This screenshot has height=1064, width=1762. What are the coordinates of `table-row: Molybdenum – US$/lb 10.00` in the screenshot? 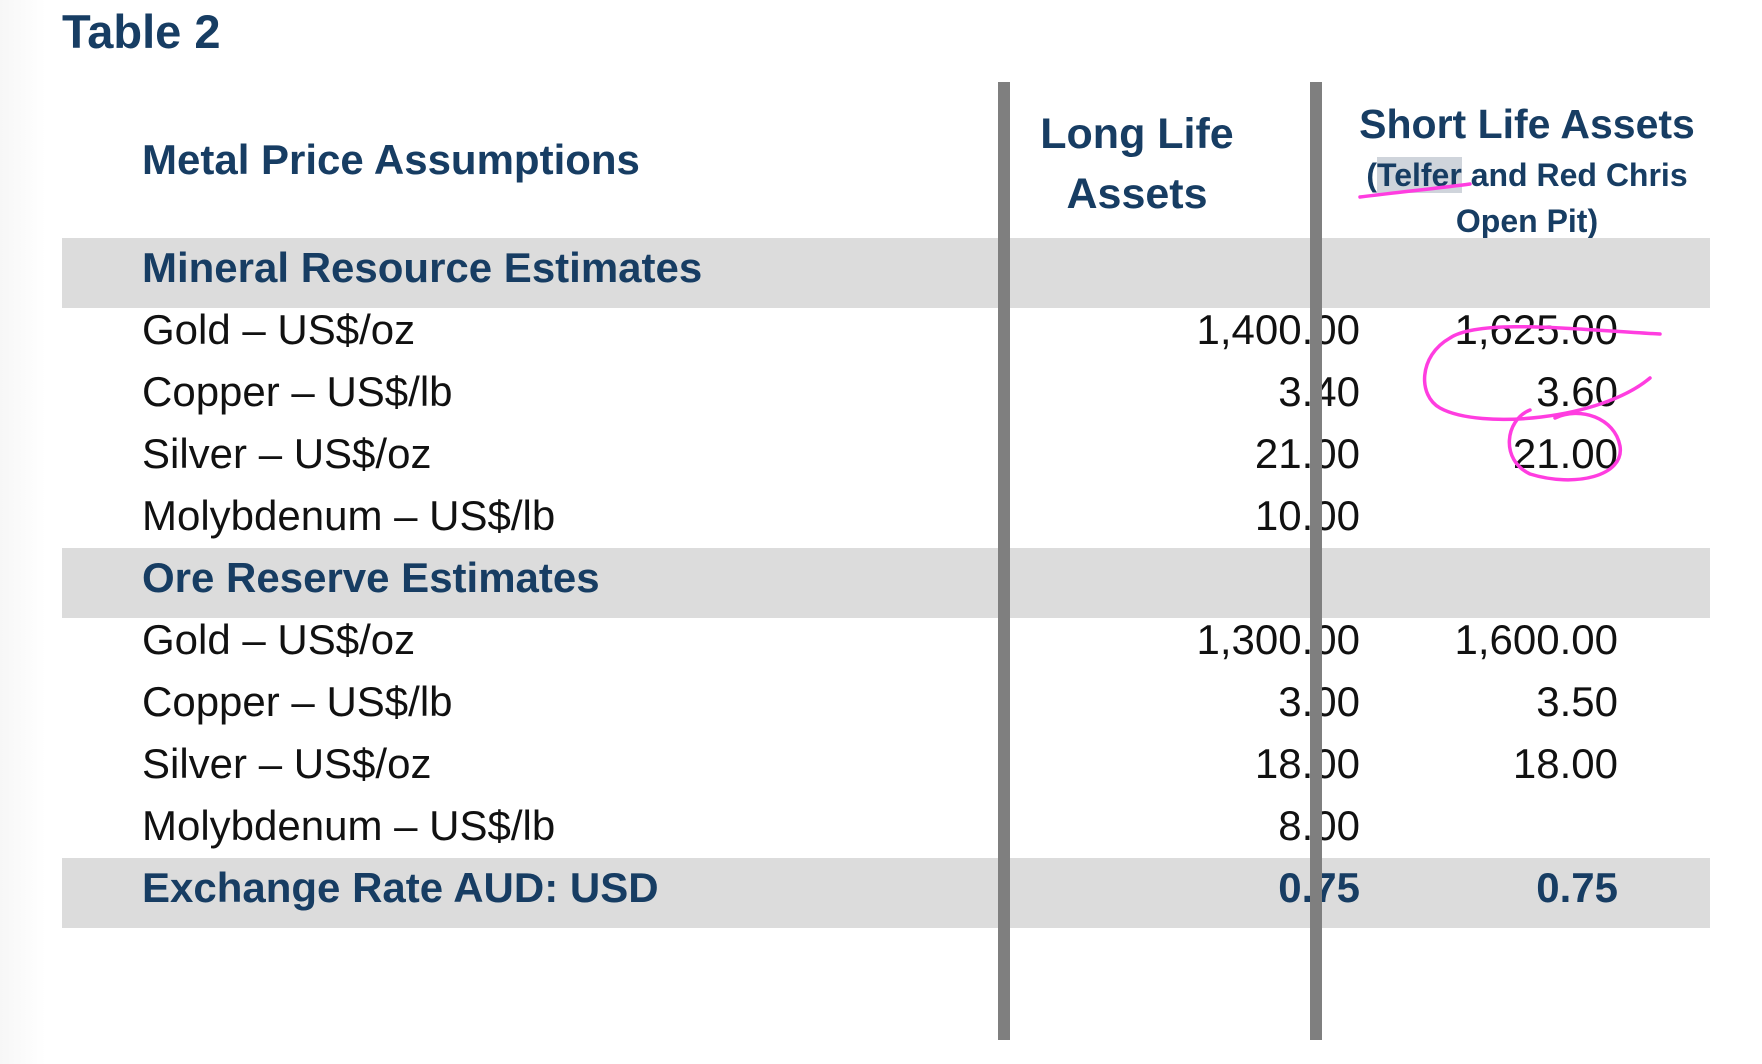 It's located at (886, 521).